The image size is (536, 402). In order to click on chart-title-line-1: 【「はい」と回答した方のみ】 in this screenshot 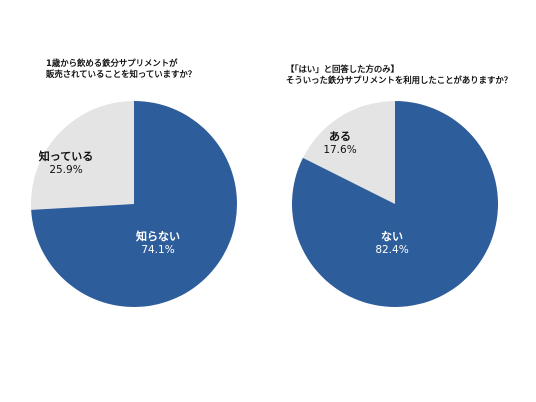, I will do `click(343, 69)`.